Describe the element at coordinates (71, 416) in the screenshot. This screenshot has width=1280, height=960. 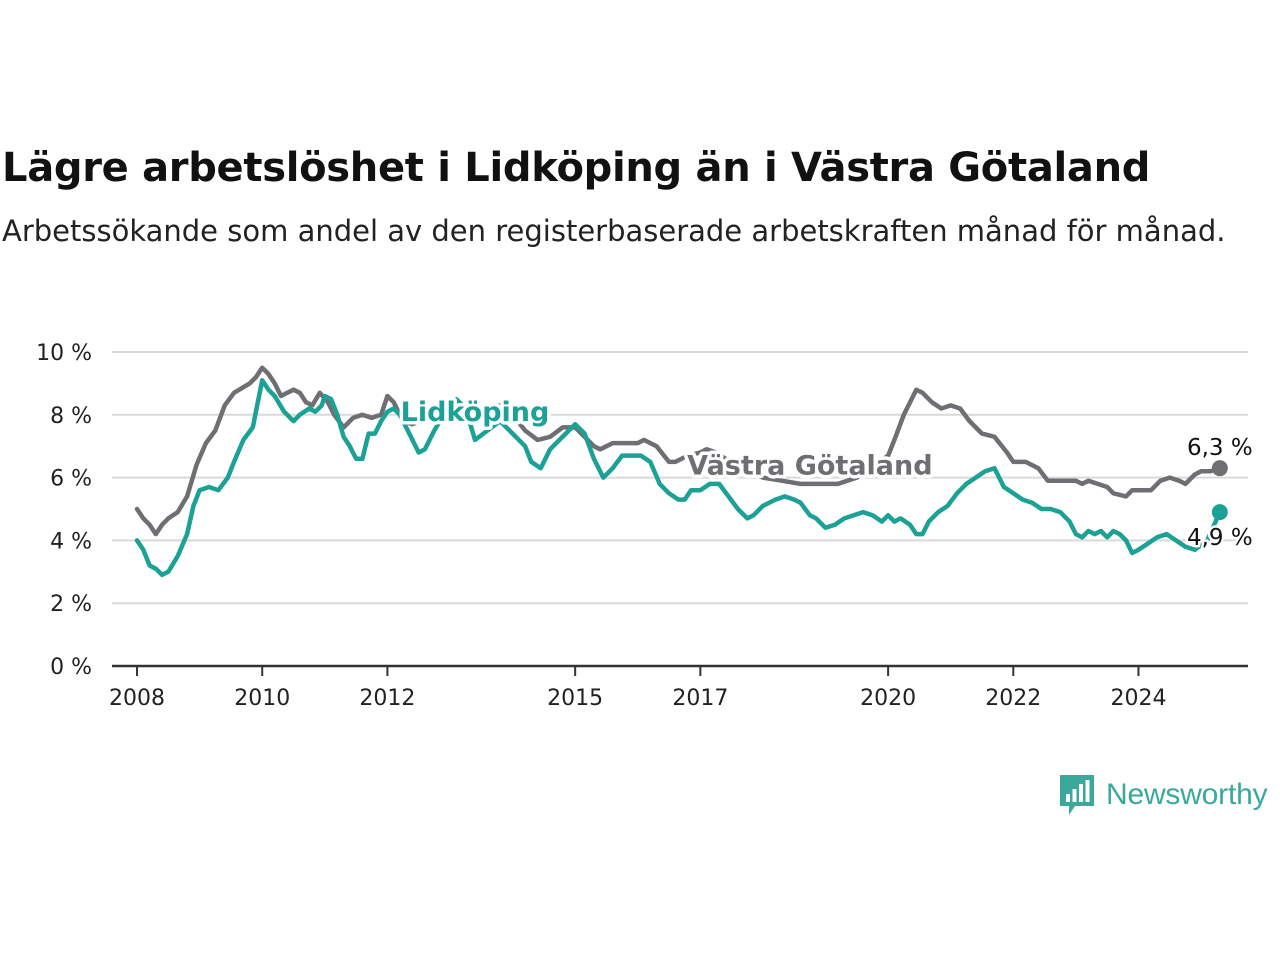
I see `y-tick-label: 8 %` at that location.